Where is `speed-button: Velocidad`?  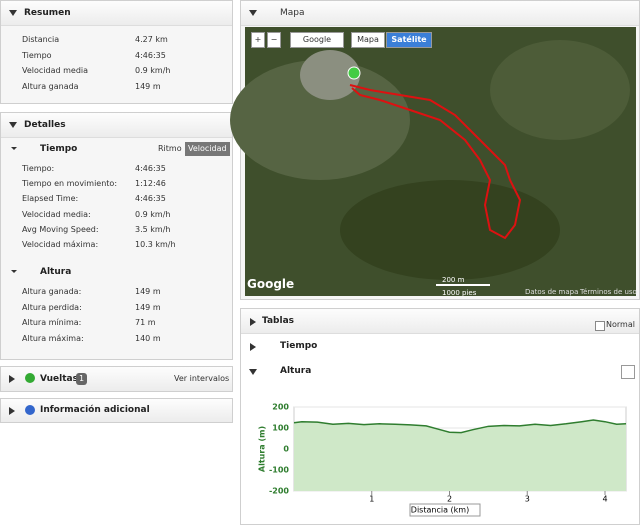
speed-button: Velocidad is located at coordinates (207, 149).